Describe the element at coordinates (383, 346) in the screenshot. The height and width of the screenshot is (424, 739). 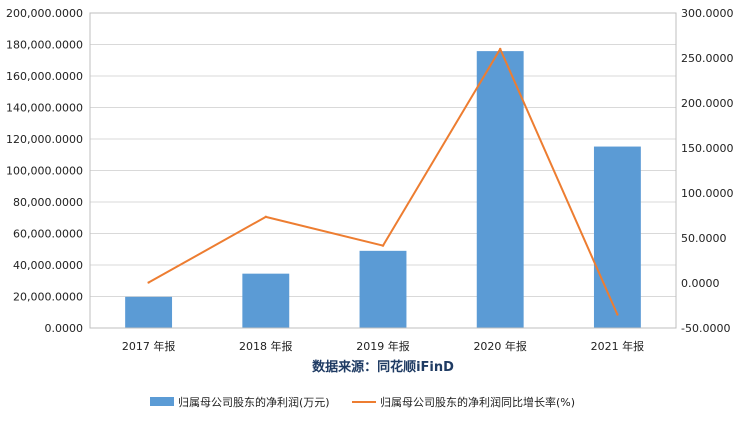
I see `x-category-label: 2019 年报` at that location.